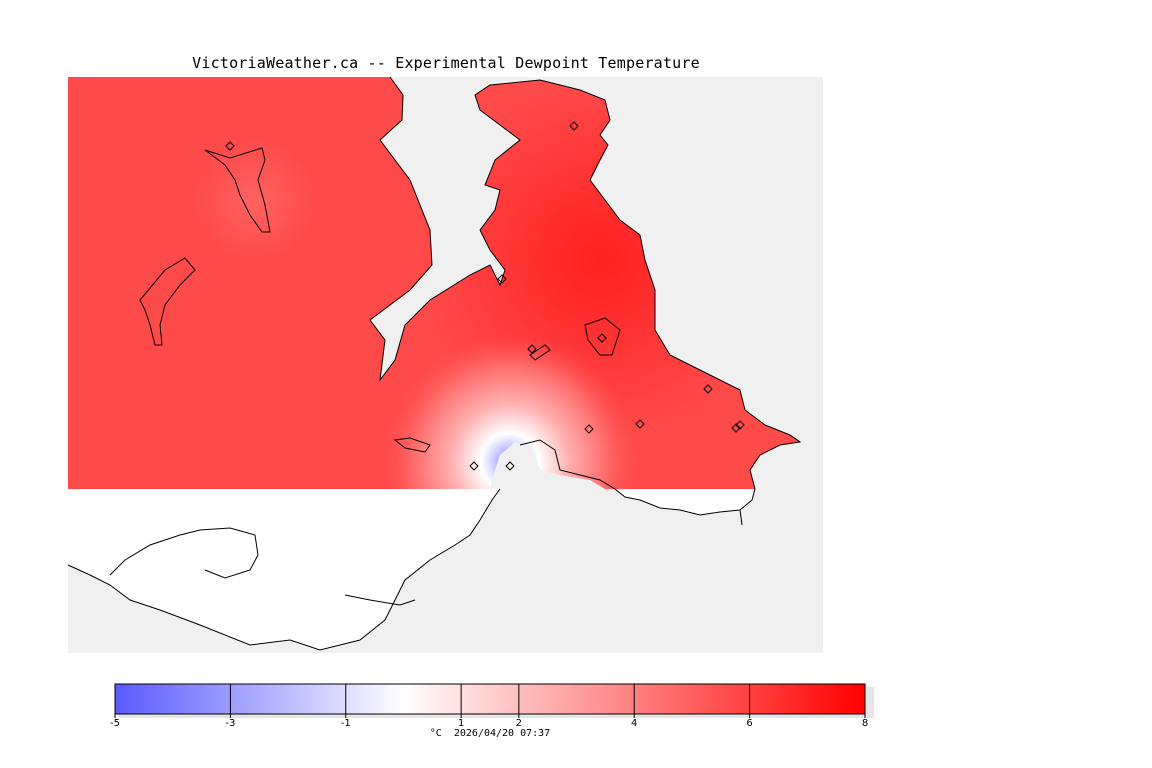  I want to click on land-southeast-no-data, so click(685, 502).